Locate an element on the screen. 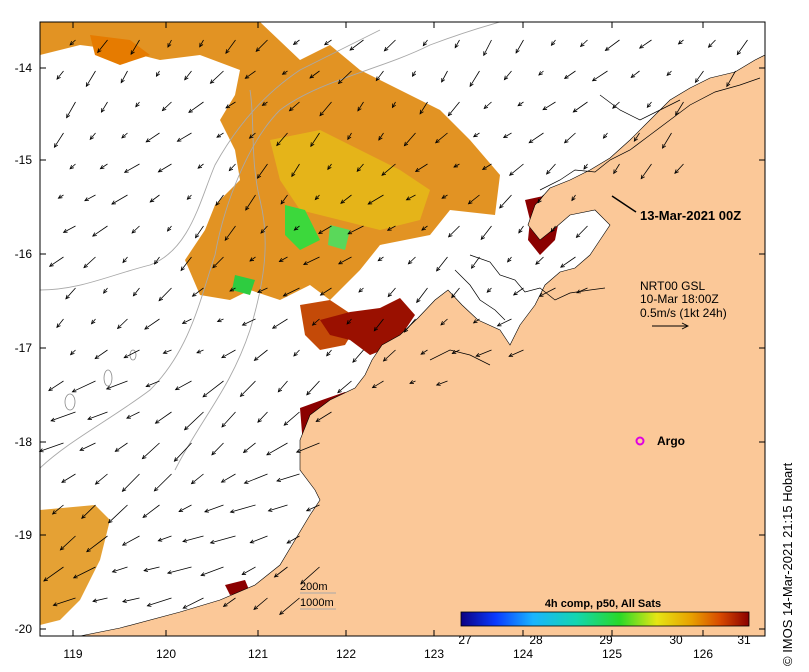 The width and height of the screenshot is (809, 672). lat-tick-label: -16 is located at coordinates (24, 254).